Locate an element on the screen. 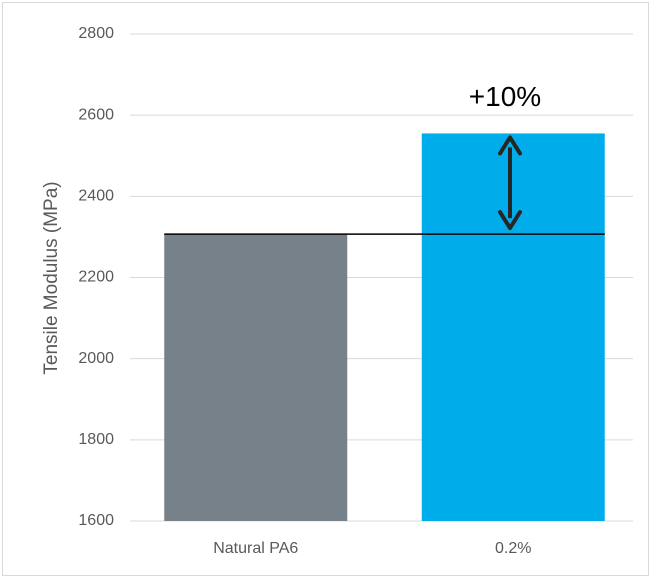 This screenshot has height=580, width=653. x-tick-label: Natural PA6 is located at coordinates (255, 548).